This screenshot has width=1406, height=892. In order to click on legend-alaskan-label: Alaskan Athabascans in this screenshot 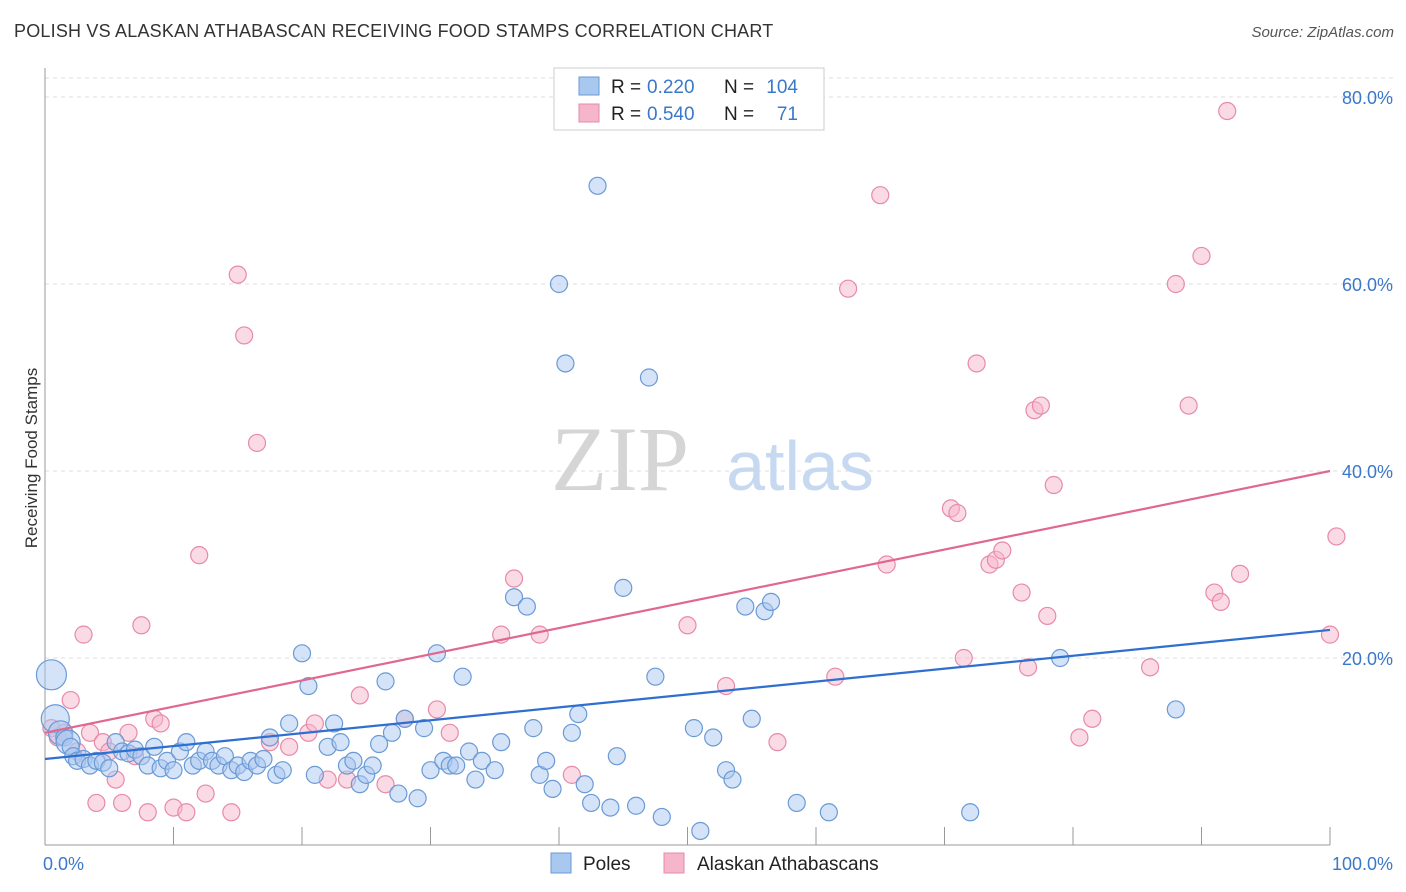, I will do `click(788, 864)`.